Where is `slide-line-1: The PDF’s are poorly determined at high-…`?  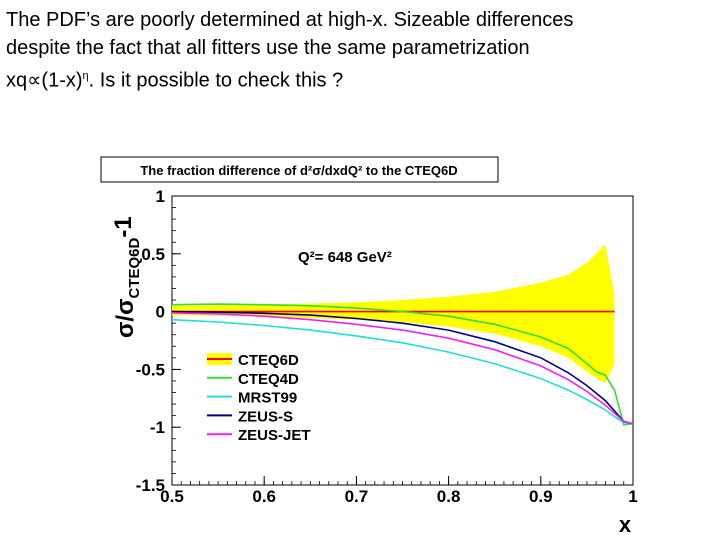 slide-line-1: The PDF’s are poorly determined at high-… is located at coordinates (290, 20).